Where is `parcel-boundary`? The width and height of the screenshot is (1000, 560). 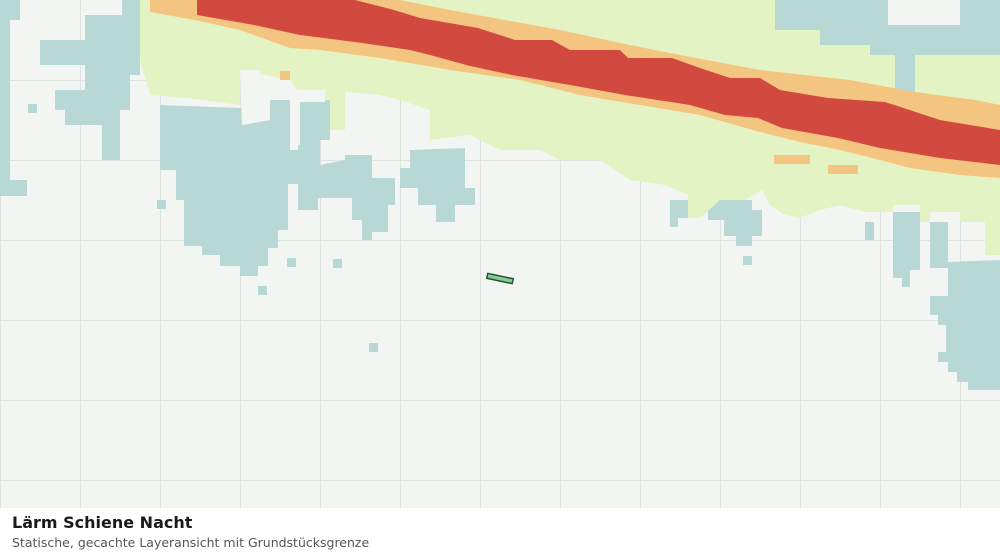 parcel-boundary is located at coordinates (500, 278).